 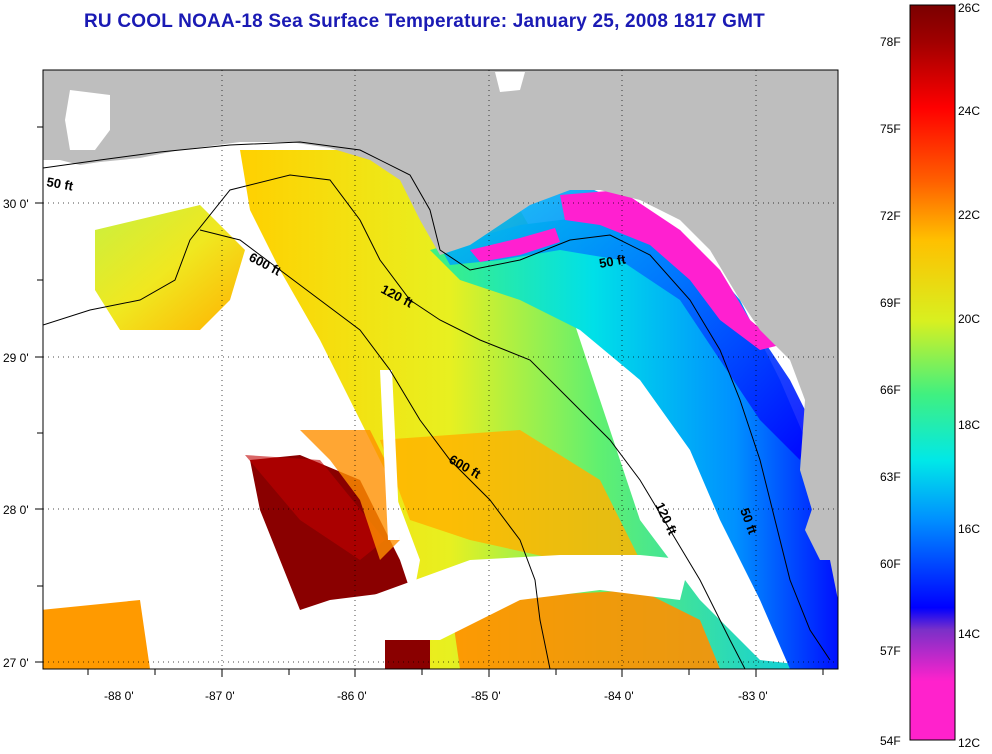 What do you see at coordinates (119, 696) in the screenshot?
I see `lon-tick-label: -88 0'` at bounding box center [119, 696].